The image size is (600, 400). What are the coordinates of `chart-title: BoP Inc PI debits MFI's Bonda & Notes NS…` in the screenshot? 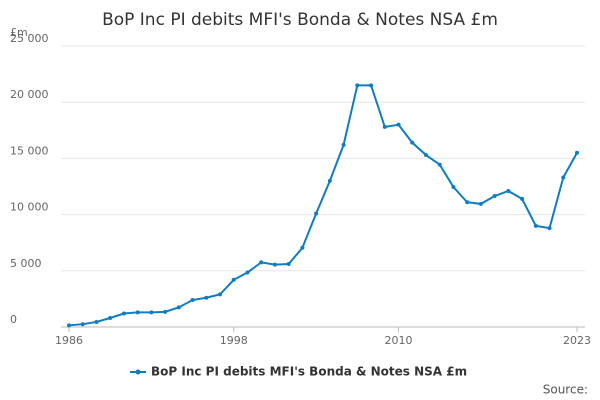 It's located at (300, 20).